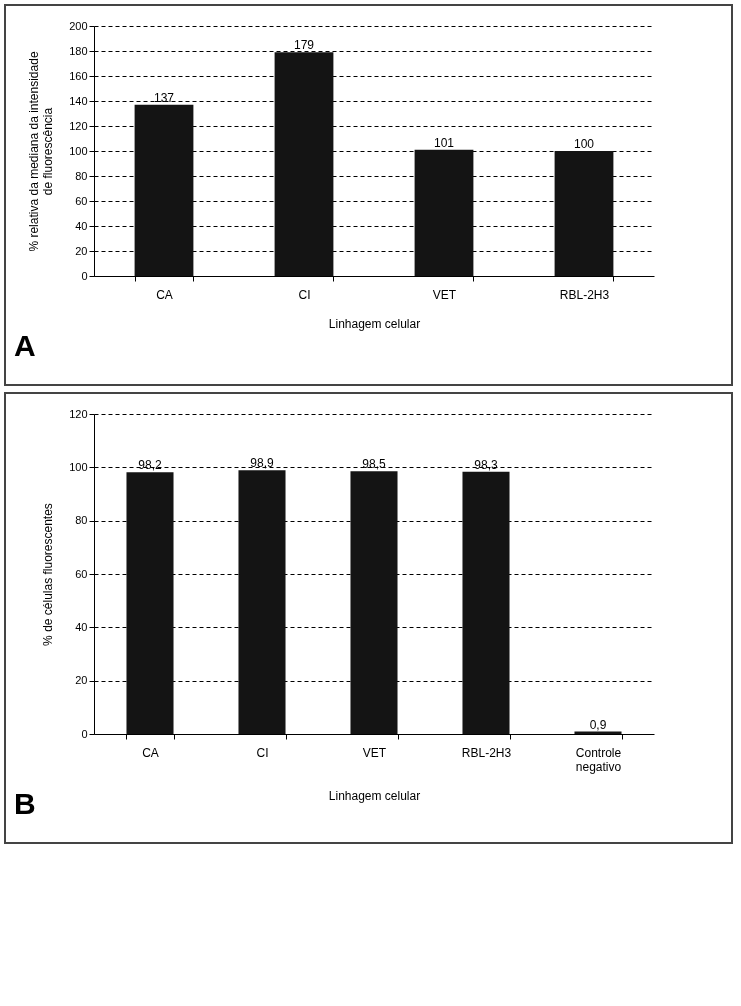 The width and height of the screenshot is (741, 1006). I want to click on text: A, so click(25, 345).